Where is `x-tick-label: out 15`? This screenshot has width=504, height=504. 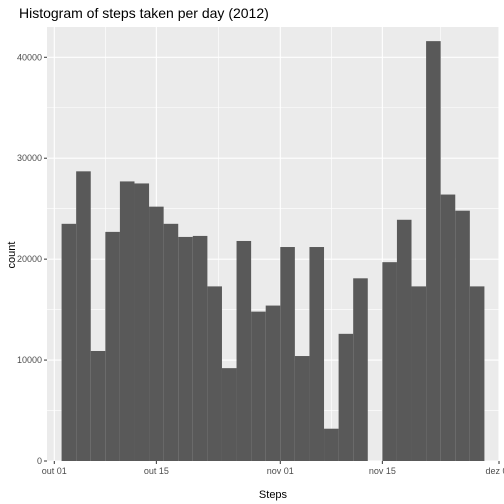 x-tick-label: out 15 is located at coordinates (156, 471).